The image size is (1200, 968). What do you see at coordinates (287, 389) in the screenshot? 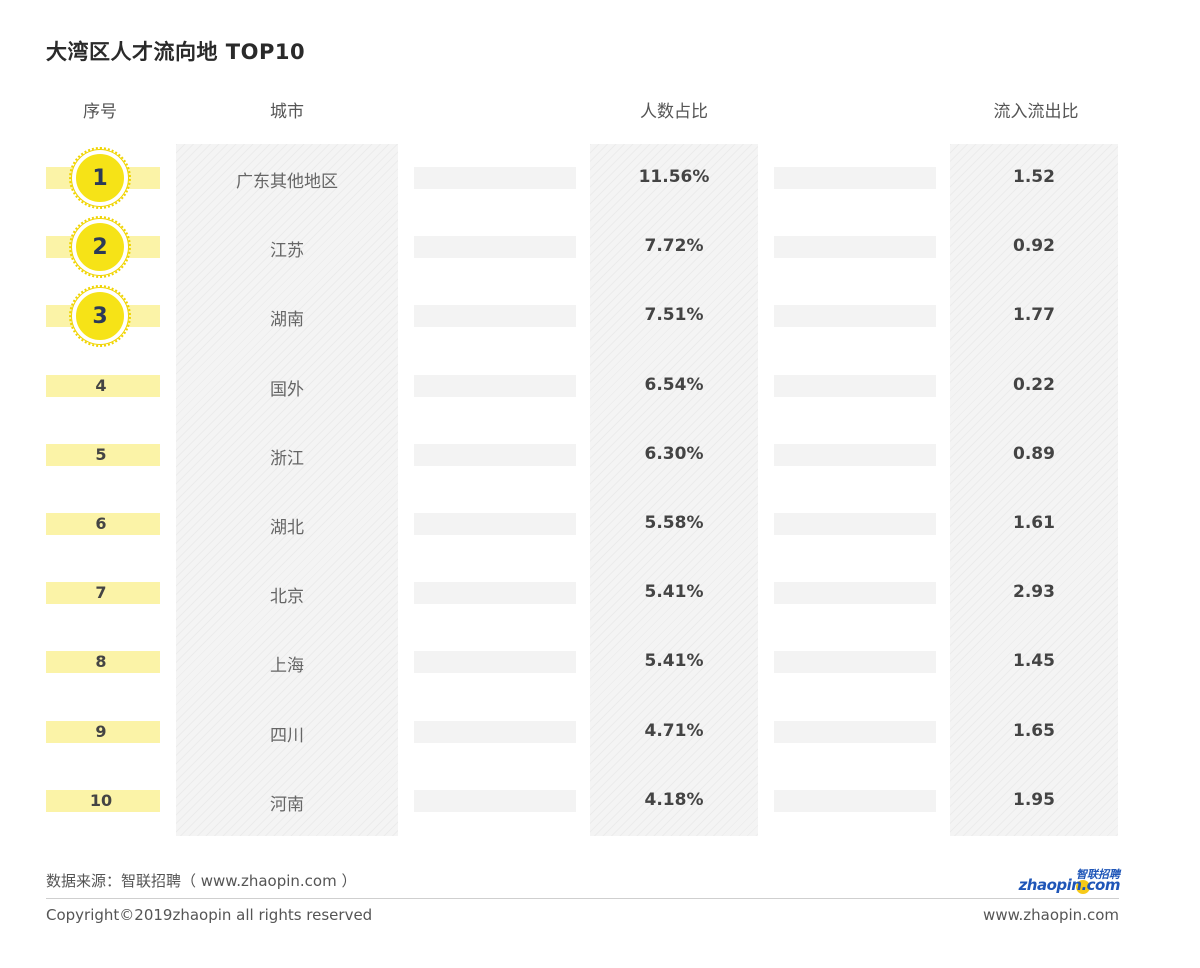
I see `city-cell: 国外` at bounding box center [287, 389].